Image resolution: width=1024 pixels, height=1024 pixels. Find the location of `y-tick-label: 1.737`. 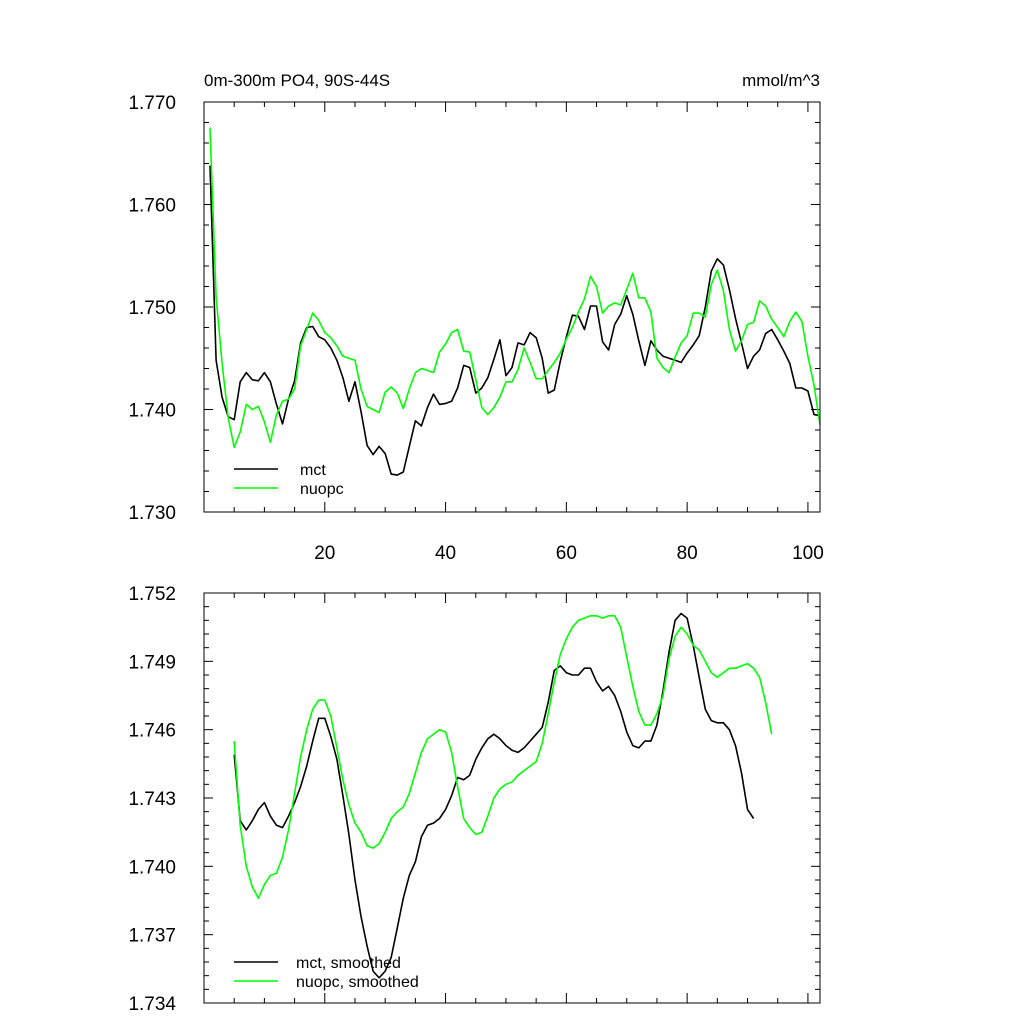

y-tick-label: 1.737 is located at coordinates (152, 936).